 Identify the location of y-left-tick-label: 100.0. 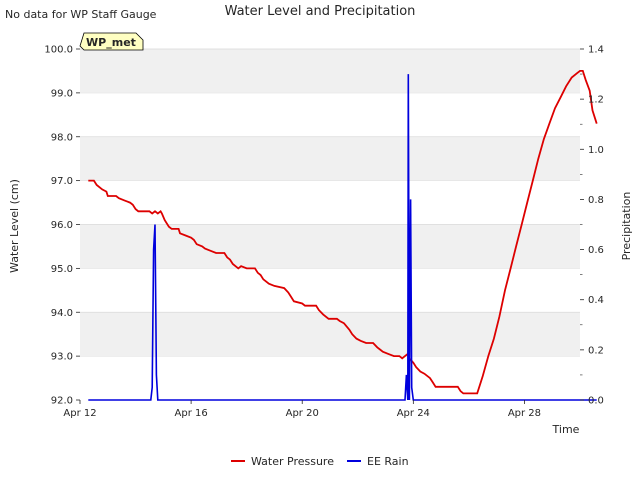
(58, 50).